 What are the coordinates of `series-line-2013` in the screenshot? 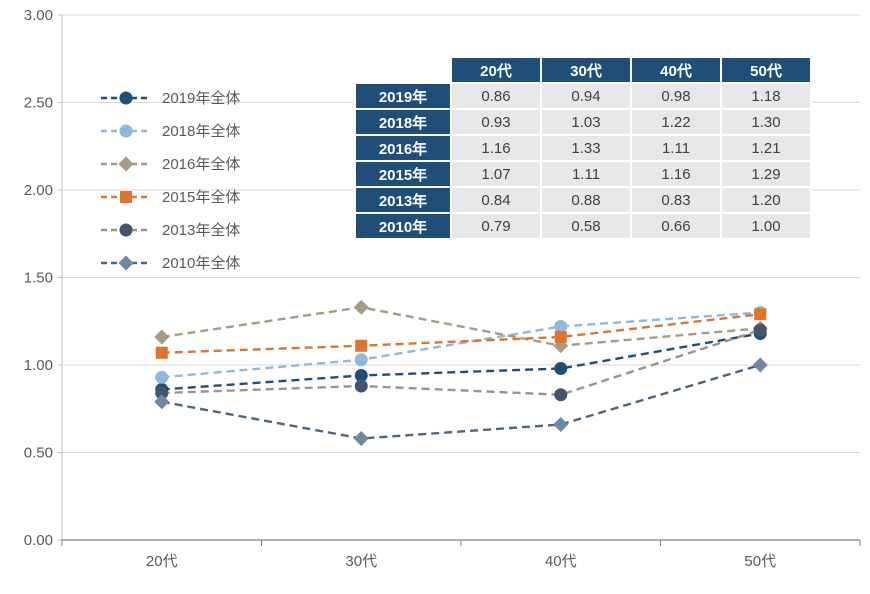 It's located at (461, 362).